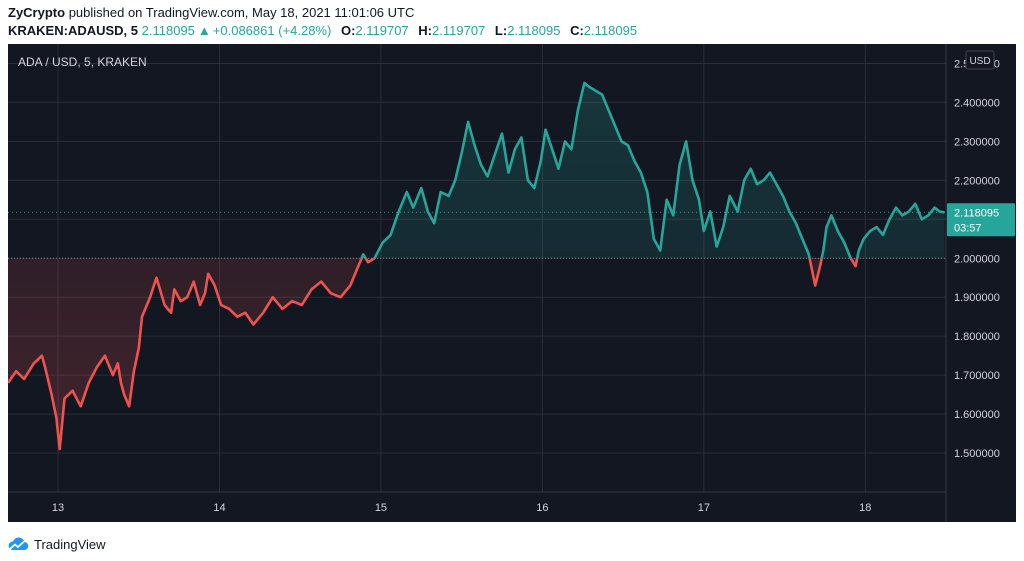 The width and height of the screenshot is (1024, 561). What do you see at coordinates (968, 228) in the screenshot?
I see `countdown-text: 03:57` at bounding box center [968, 228].